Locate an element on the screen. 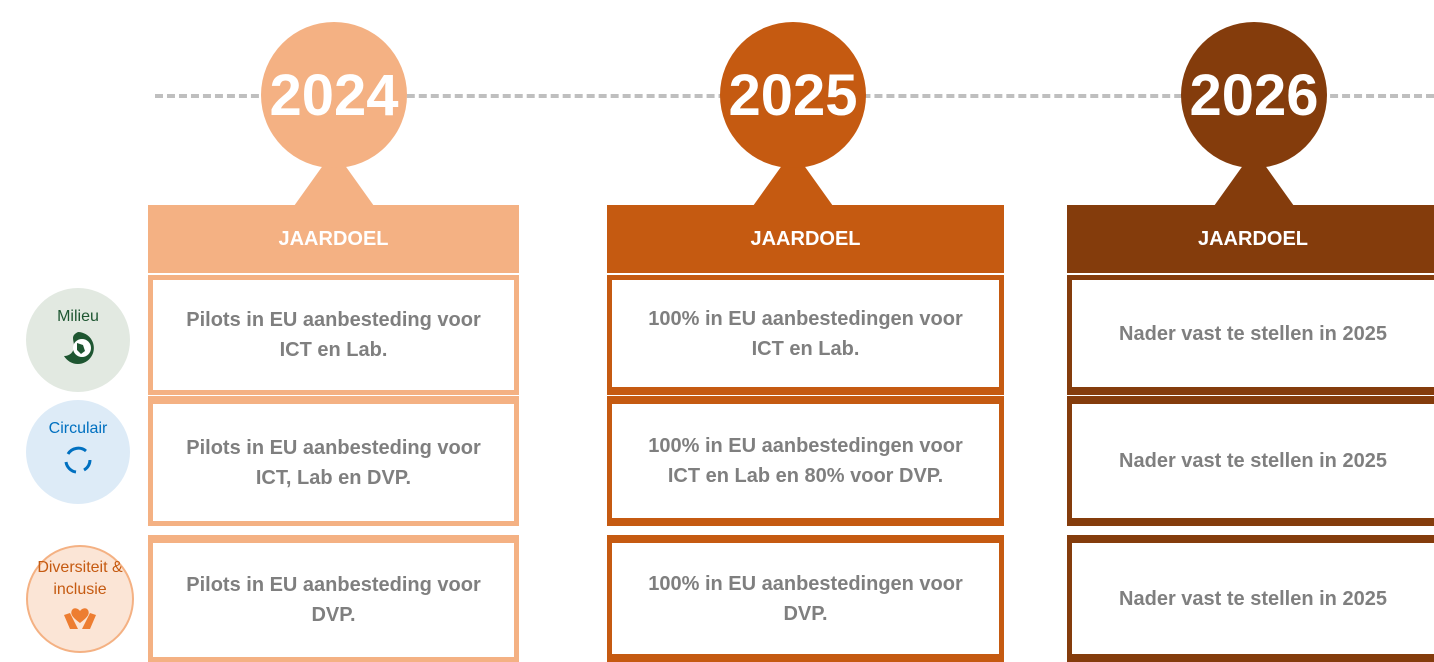 This screenshot has width=1434, height=662. category-label: Diversiteit & inclusie is located at coordinates (80, 578).